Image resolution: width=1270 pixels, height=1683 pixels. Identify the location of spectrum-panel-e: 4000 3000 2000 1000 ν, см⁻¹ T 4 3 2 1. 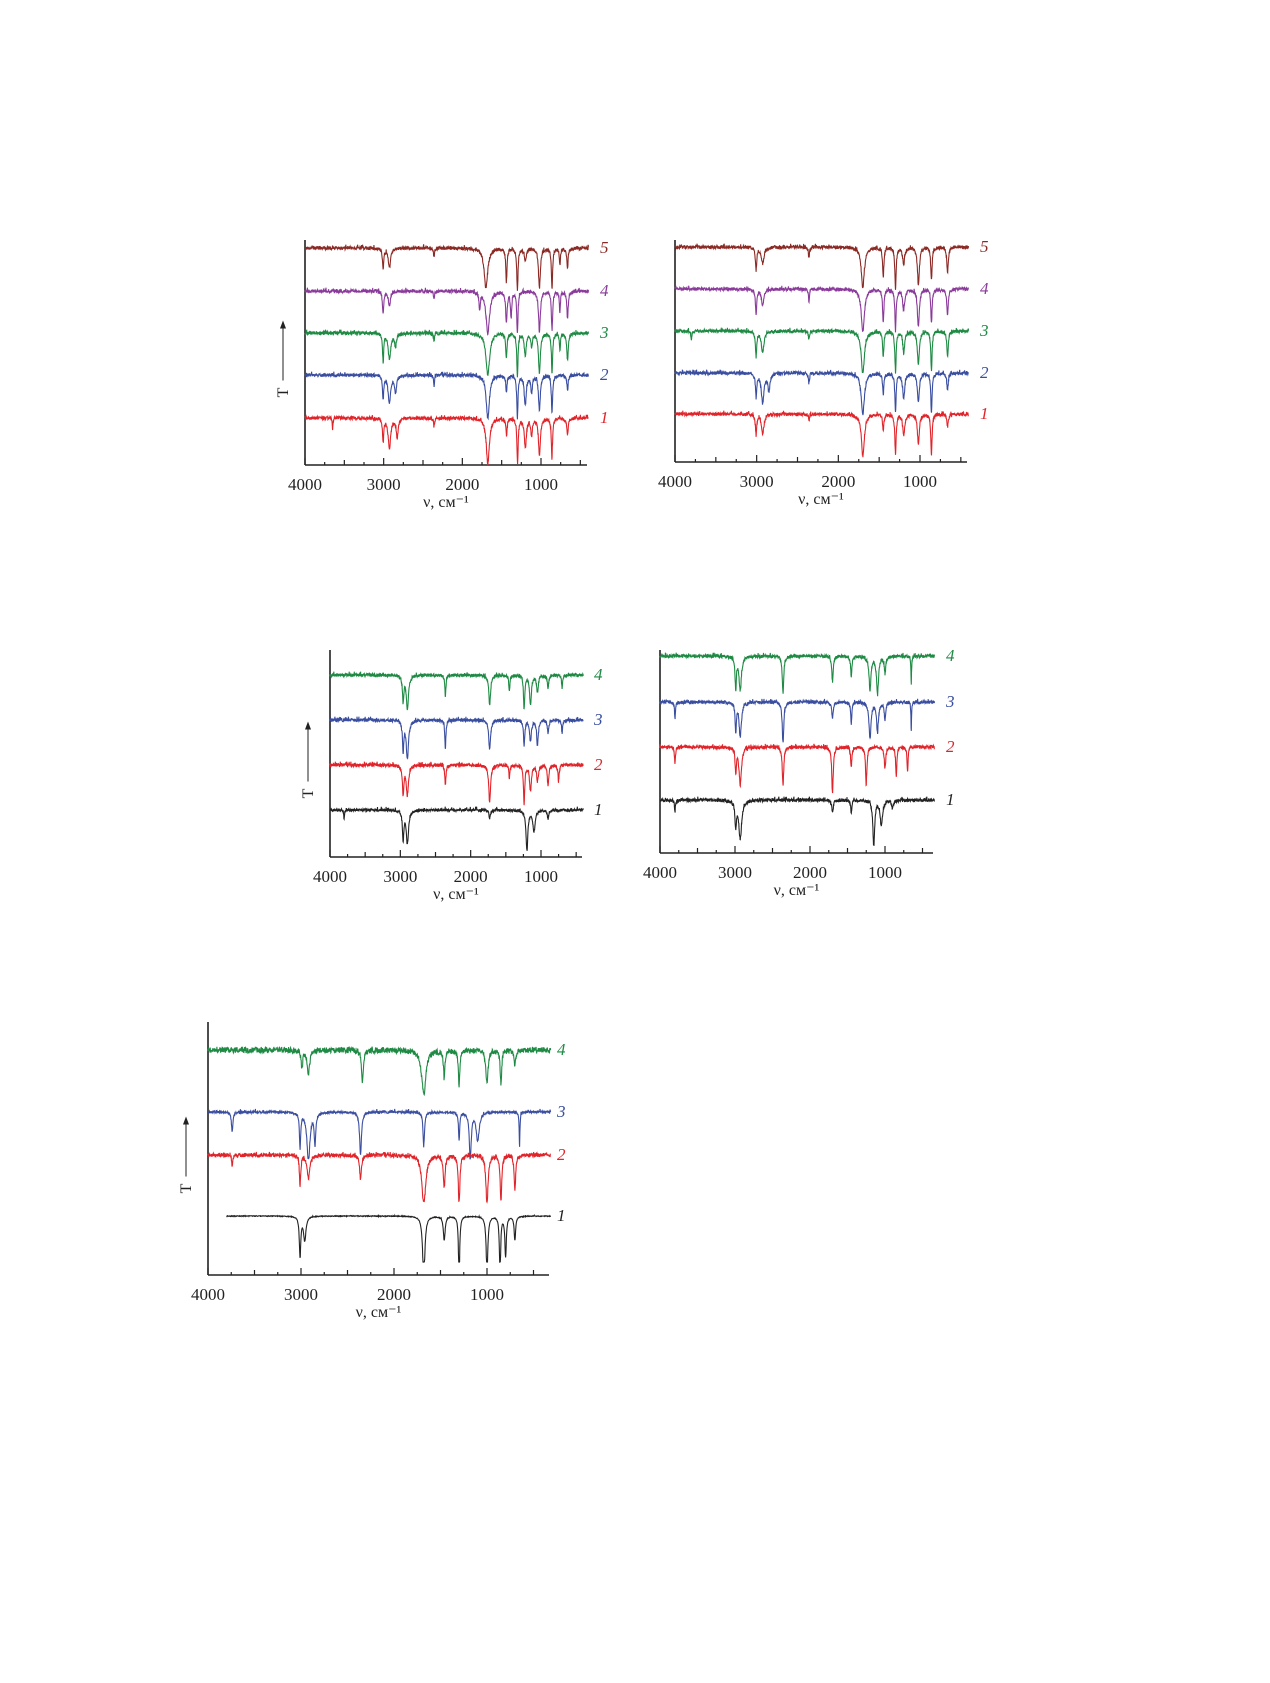
(372, 1171).